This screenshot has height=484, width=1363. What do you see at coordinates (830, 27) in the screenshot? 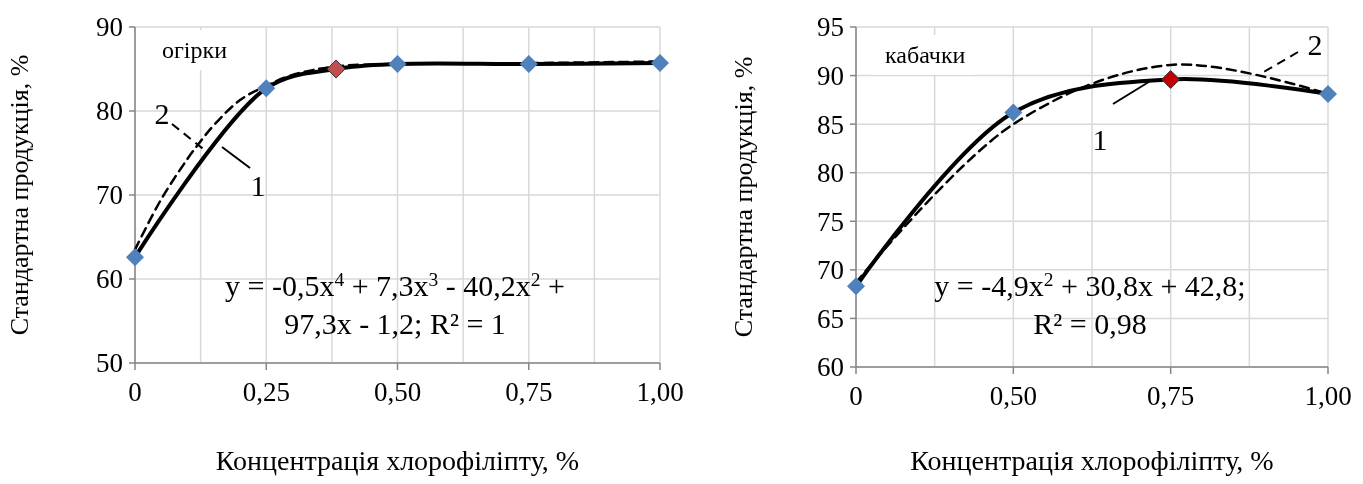
I see `y-tick-label: 95` at bounding box center [830, 27].